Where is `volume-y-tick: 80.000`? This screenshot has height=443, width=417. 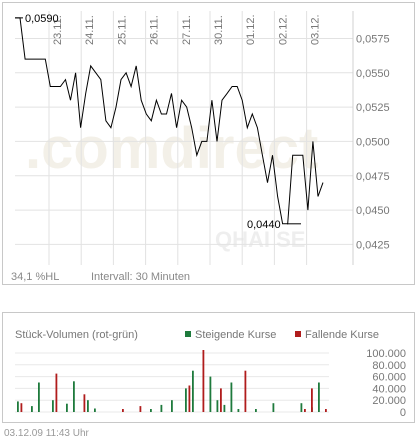 volume-y-tick: 80.000 is located at coordinates (389, 366).